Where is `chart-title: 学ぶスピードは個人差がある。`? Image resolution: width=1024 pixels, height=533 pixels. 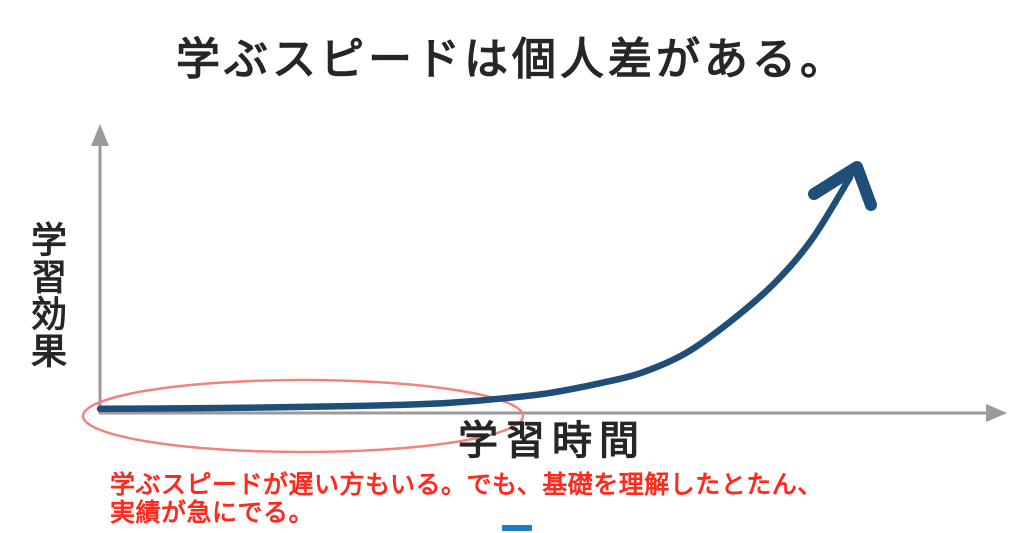
chart-title: 学ぶスピードは個人差がある。 is located at coordinates (512, 59).